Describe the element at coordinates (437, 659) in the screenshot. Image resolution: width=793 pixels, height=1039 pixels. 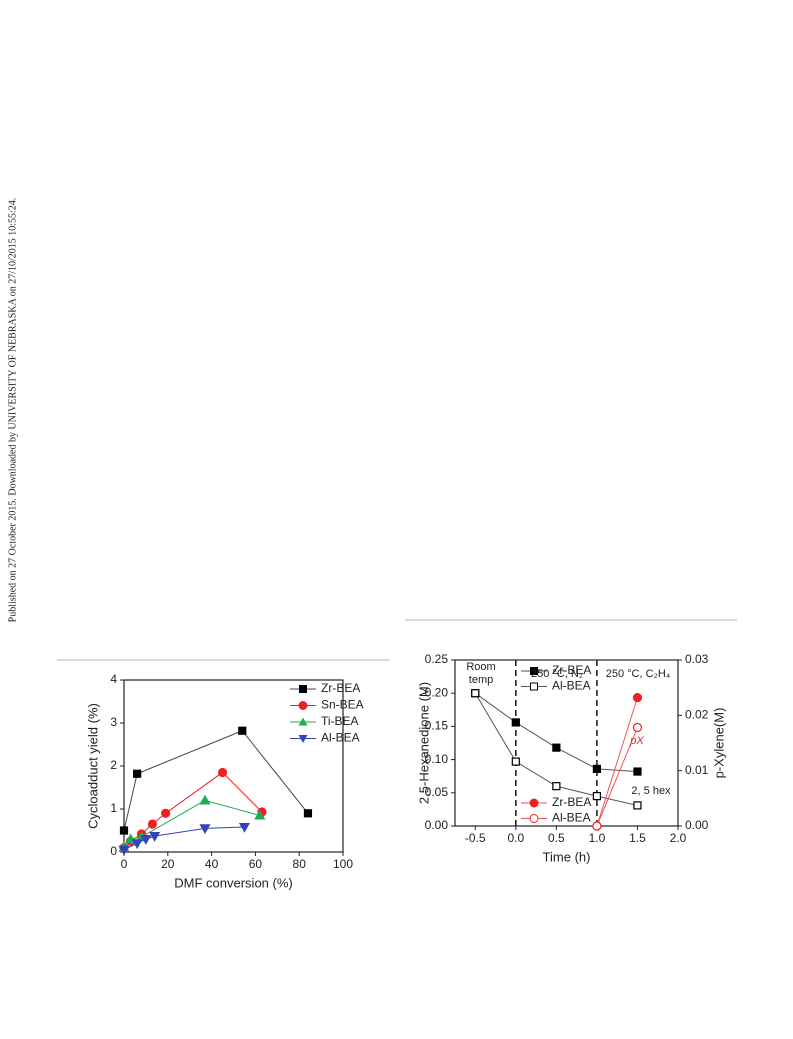
I see `y-tick-label: 0.25` at that location.